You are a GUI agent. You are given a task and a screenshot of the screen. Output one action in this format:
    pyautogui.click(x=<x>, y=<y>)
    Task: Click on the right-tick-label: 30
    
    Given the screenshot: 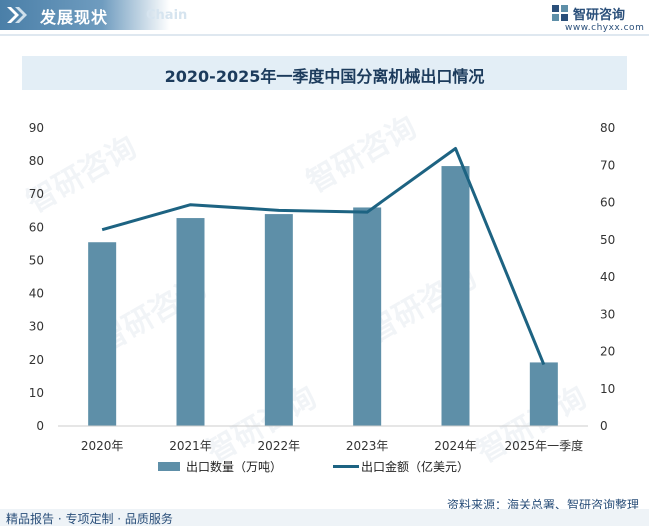 What is the action you would take?
    pyautogui.click(x=607, y=314)
    